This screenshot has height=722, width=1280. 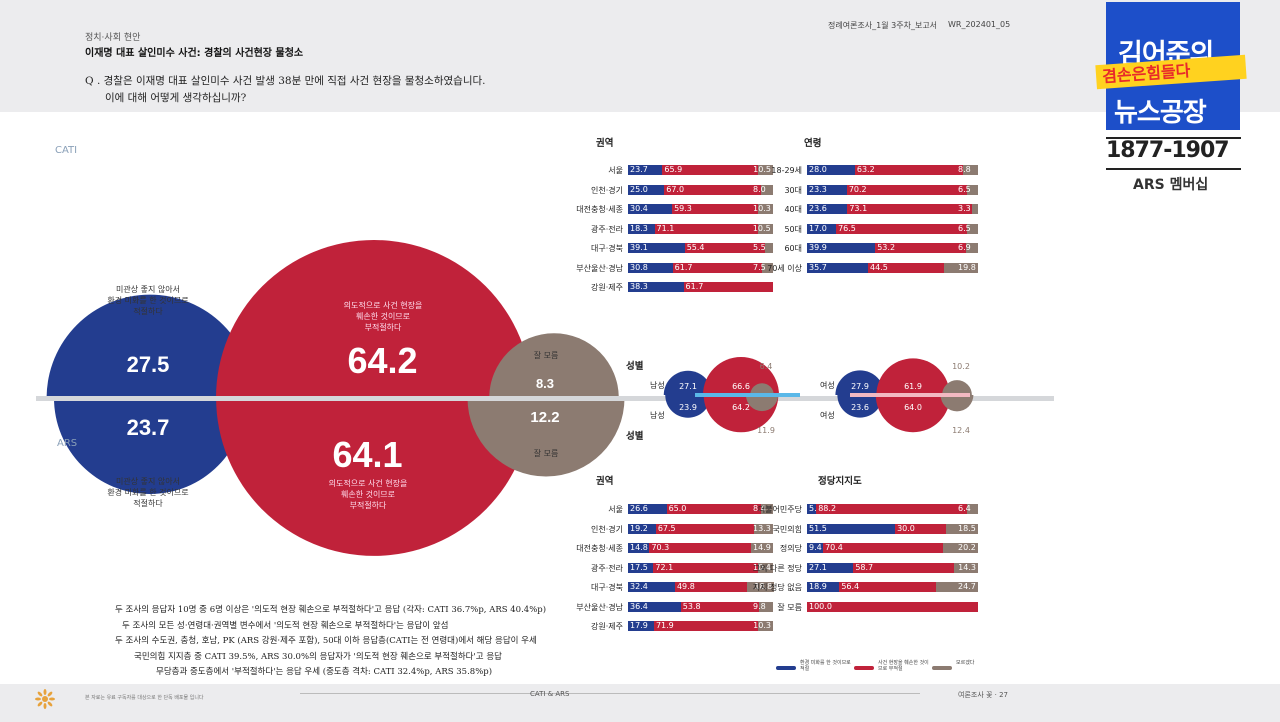 What do you see at coordinates (759, 267) in the screenshot?
I see `region-cati-value-label: 7.5` at bounding box center [759, 267].